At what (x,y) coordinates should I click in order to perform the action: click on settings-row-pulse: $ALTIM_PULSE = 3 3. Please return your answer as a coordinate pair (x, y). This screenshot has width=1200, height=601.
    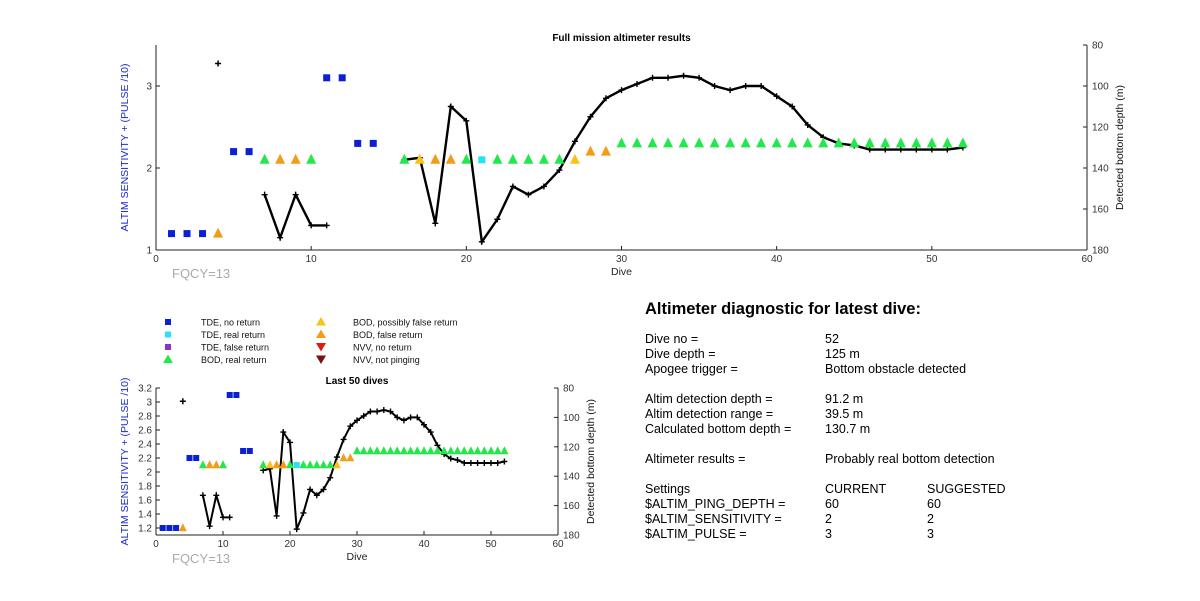
    Looking at the image, I should click on (905, 534).